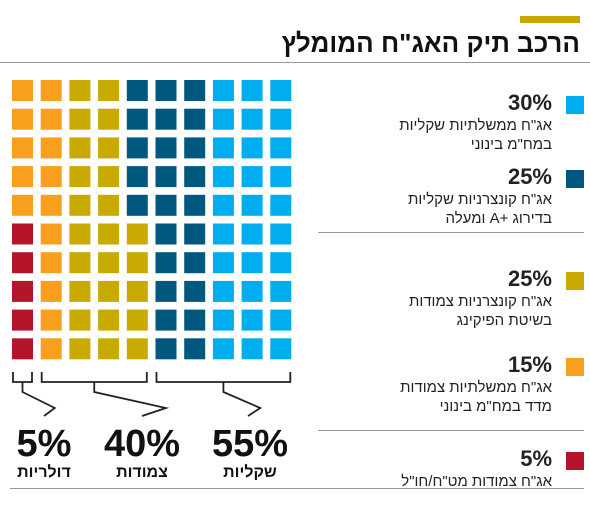 This screenshot has height=513, width=590. I want to click on group-name-dollar: דולריות, so click(44, 472).